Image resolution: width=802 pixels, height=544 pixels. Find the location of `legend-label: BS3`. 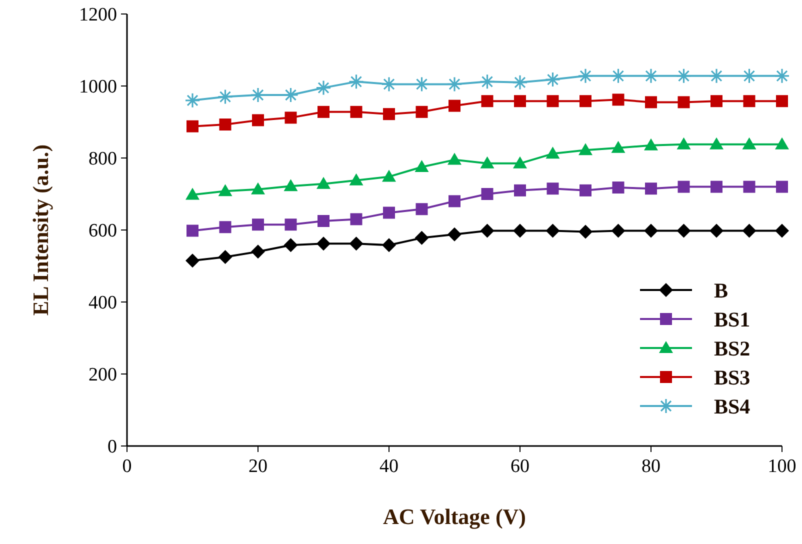

legend-label: BS3 is located at coordinates (732, 377).